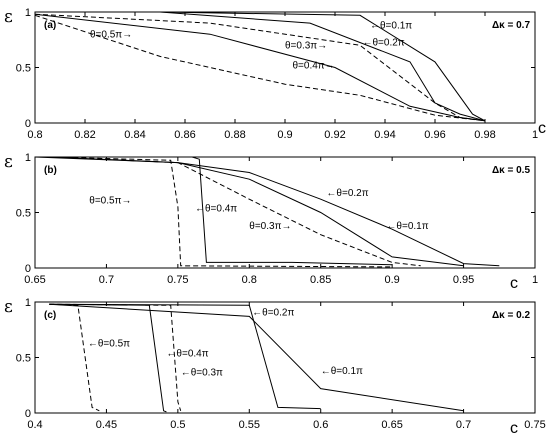  What do you see at coordinates (249, 425) in the screenshot?
I see `x-tick-label: 0.55` at bounding box center [249, 425].